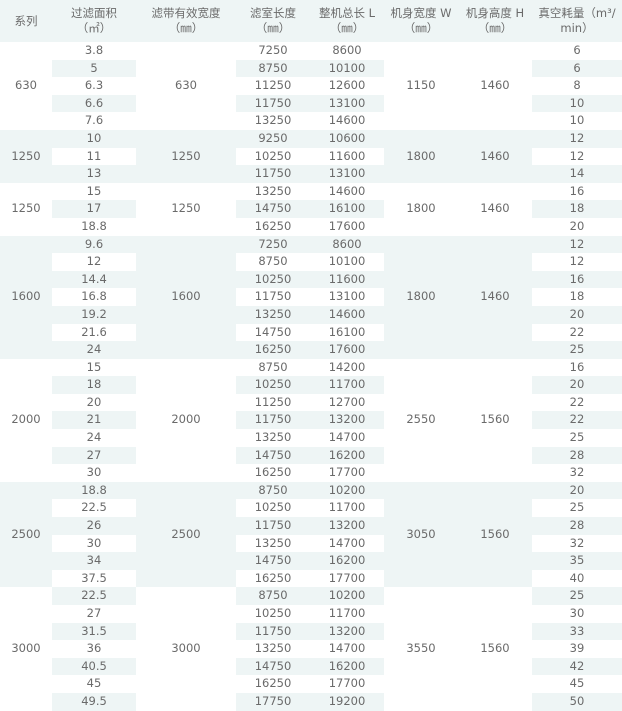 This screenshot has width=622, height=711. What do you see at coordinates (311, 473) in the screenshot?
I see `table-row: 30 16250 17700 32` at bounding box center [311, 473].